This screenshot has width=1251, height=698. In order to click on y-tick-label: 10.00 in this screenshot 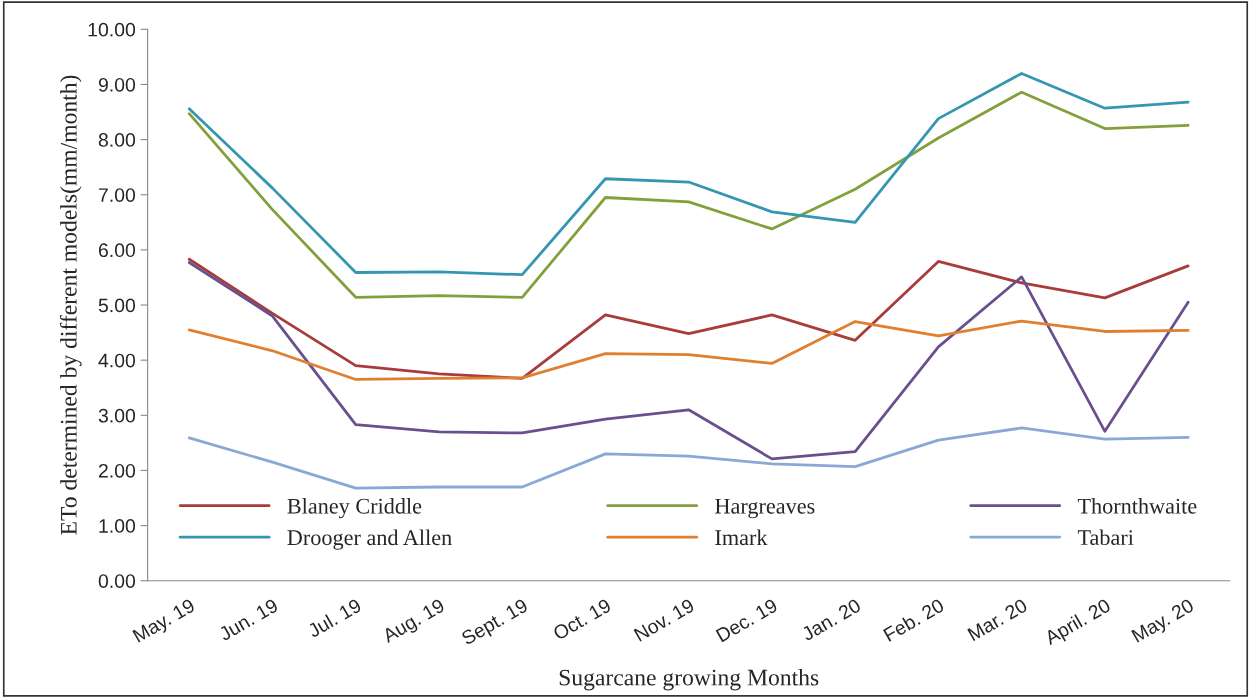, I will do `click(112, 29)`.